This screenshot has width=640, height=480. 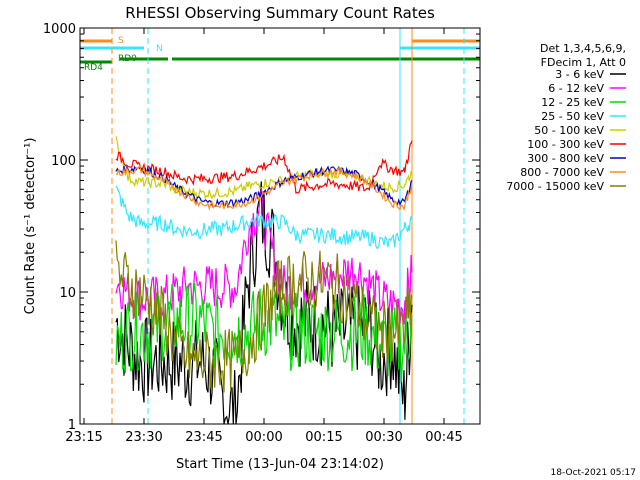 What do you see at coordinates (59, 29) in the screenshot?
I see `y-tick-label: 1000` at bounding box center [59, 29].